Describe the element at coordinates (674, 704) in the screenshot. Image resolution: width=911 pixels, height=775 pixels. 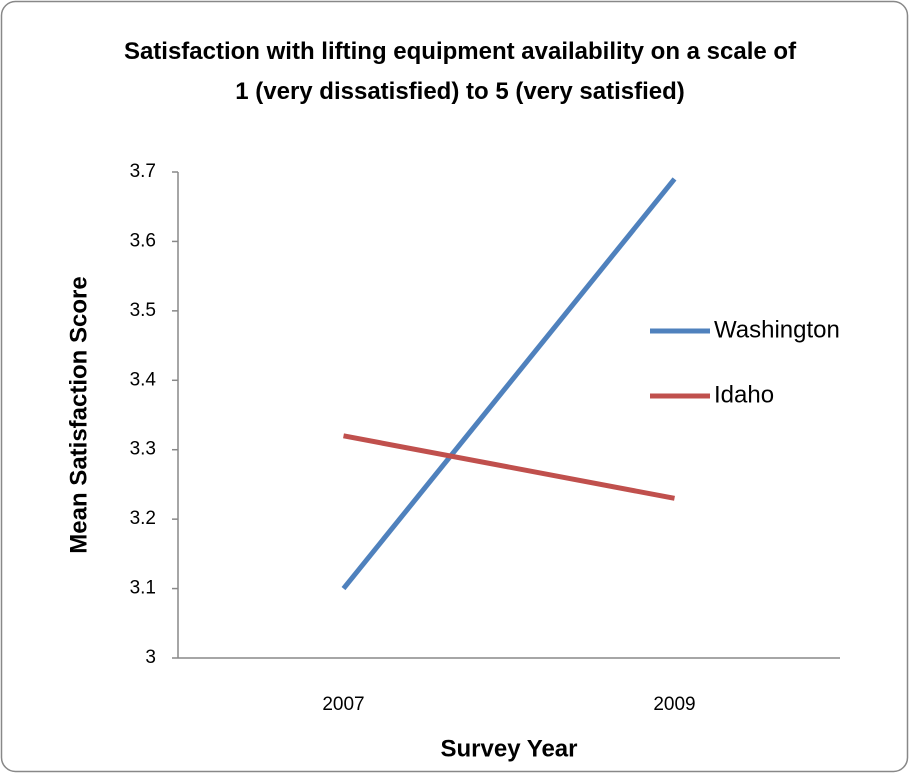
I see `x-tick-label: 2009` at that location.